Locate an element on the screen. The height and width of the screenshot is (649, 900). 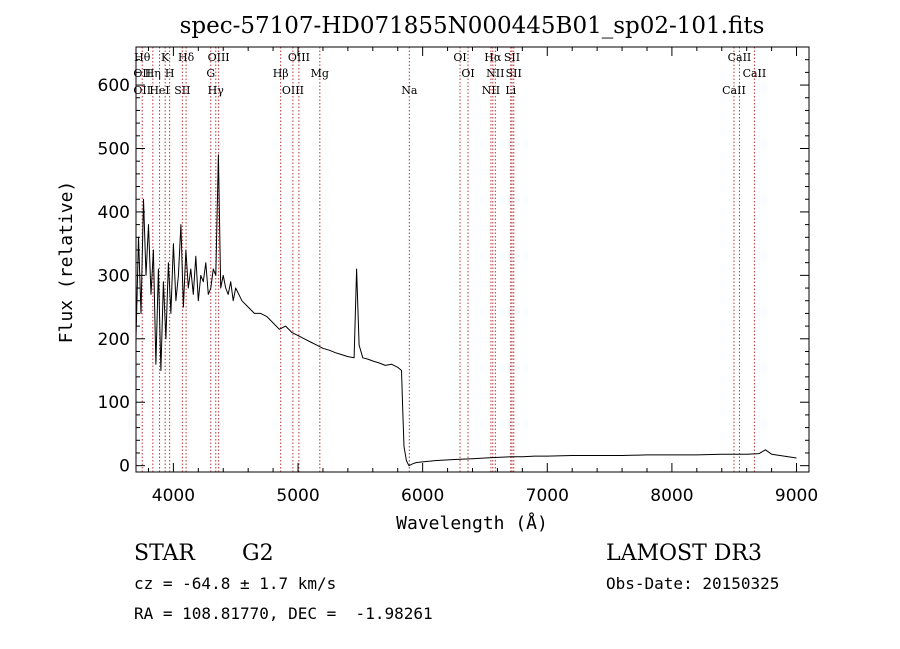
reference-line-label: Hη is located at coordinates (153, 73).